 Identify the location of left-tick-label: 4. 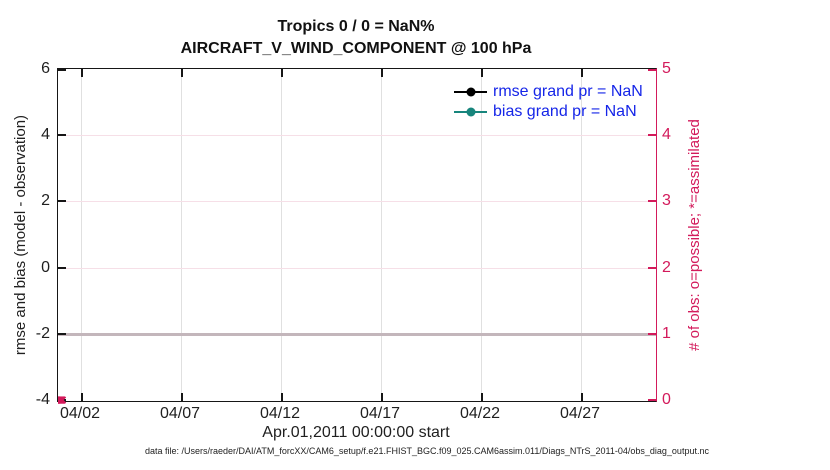
(45, 134).